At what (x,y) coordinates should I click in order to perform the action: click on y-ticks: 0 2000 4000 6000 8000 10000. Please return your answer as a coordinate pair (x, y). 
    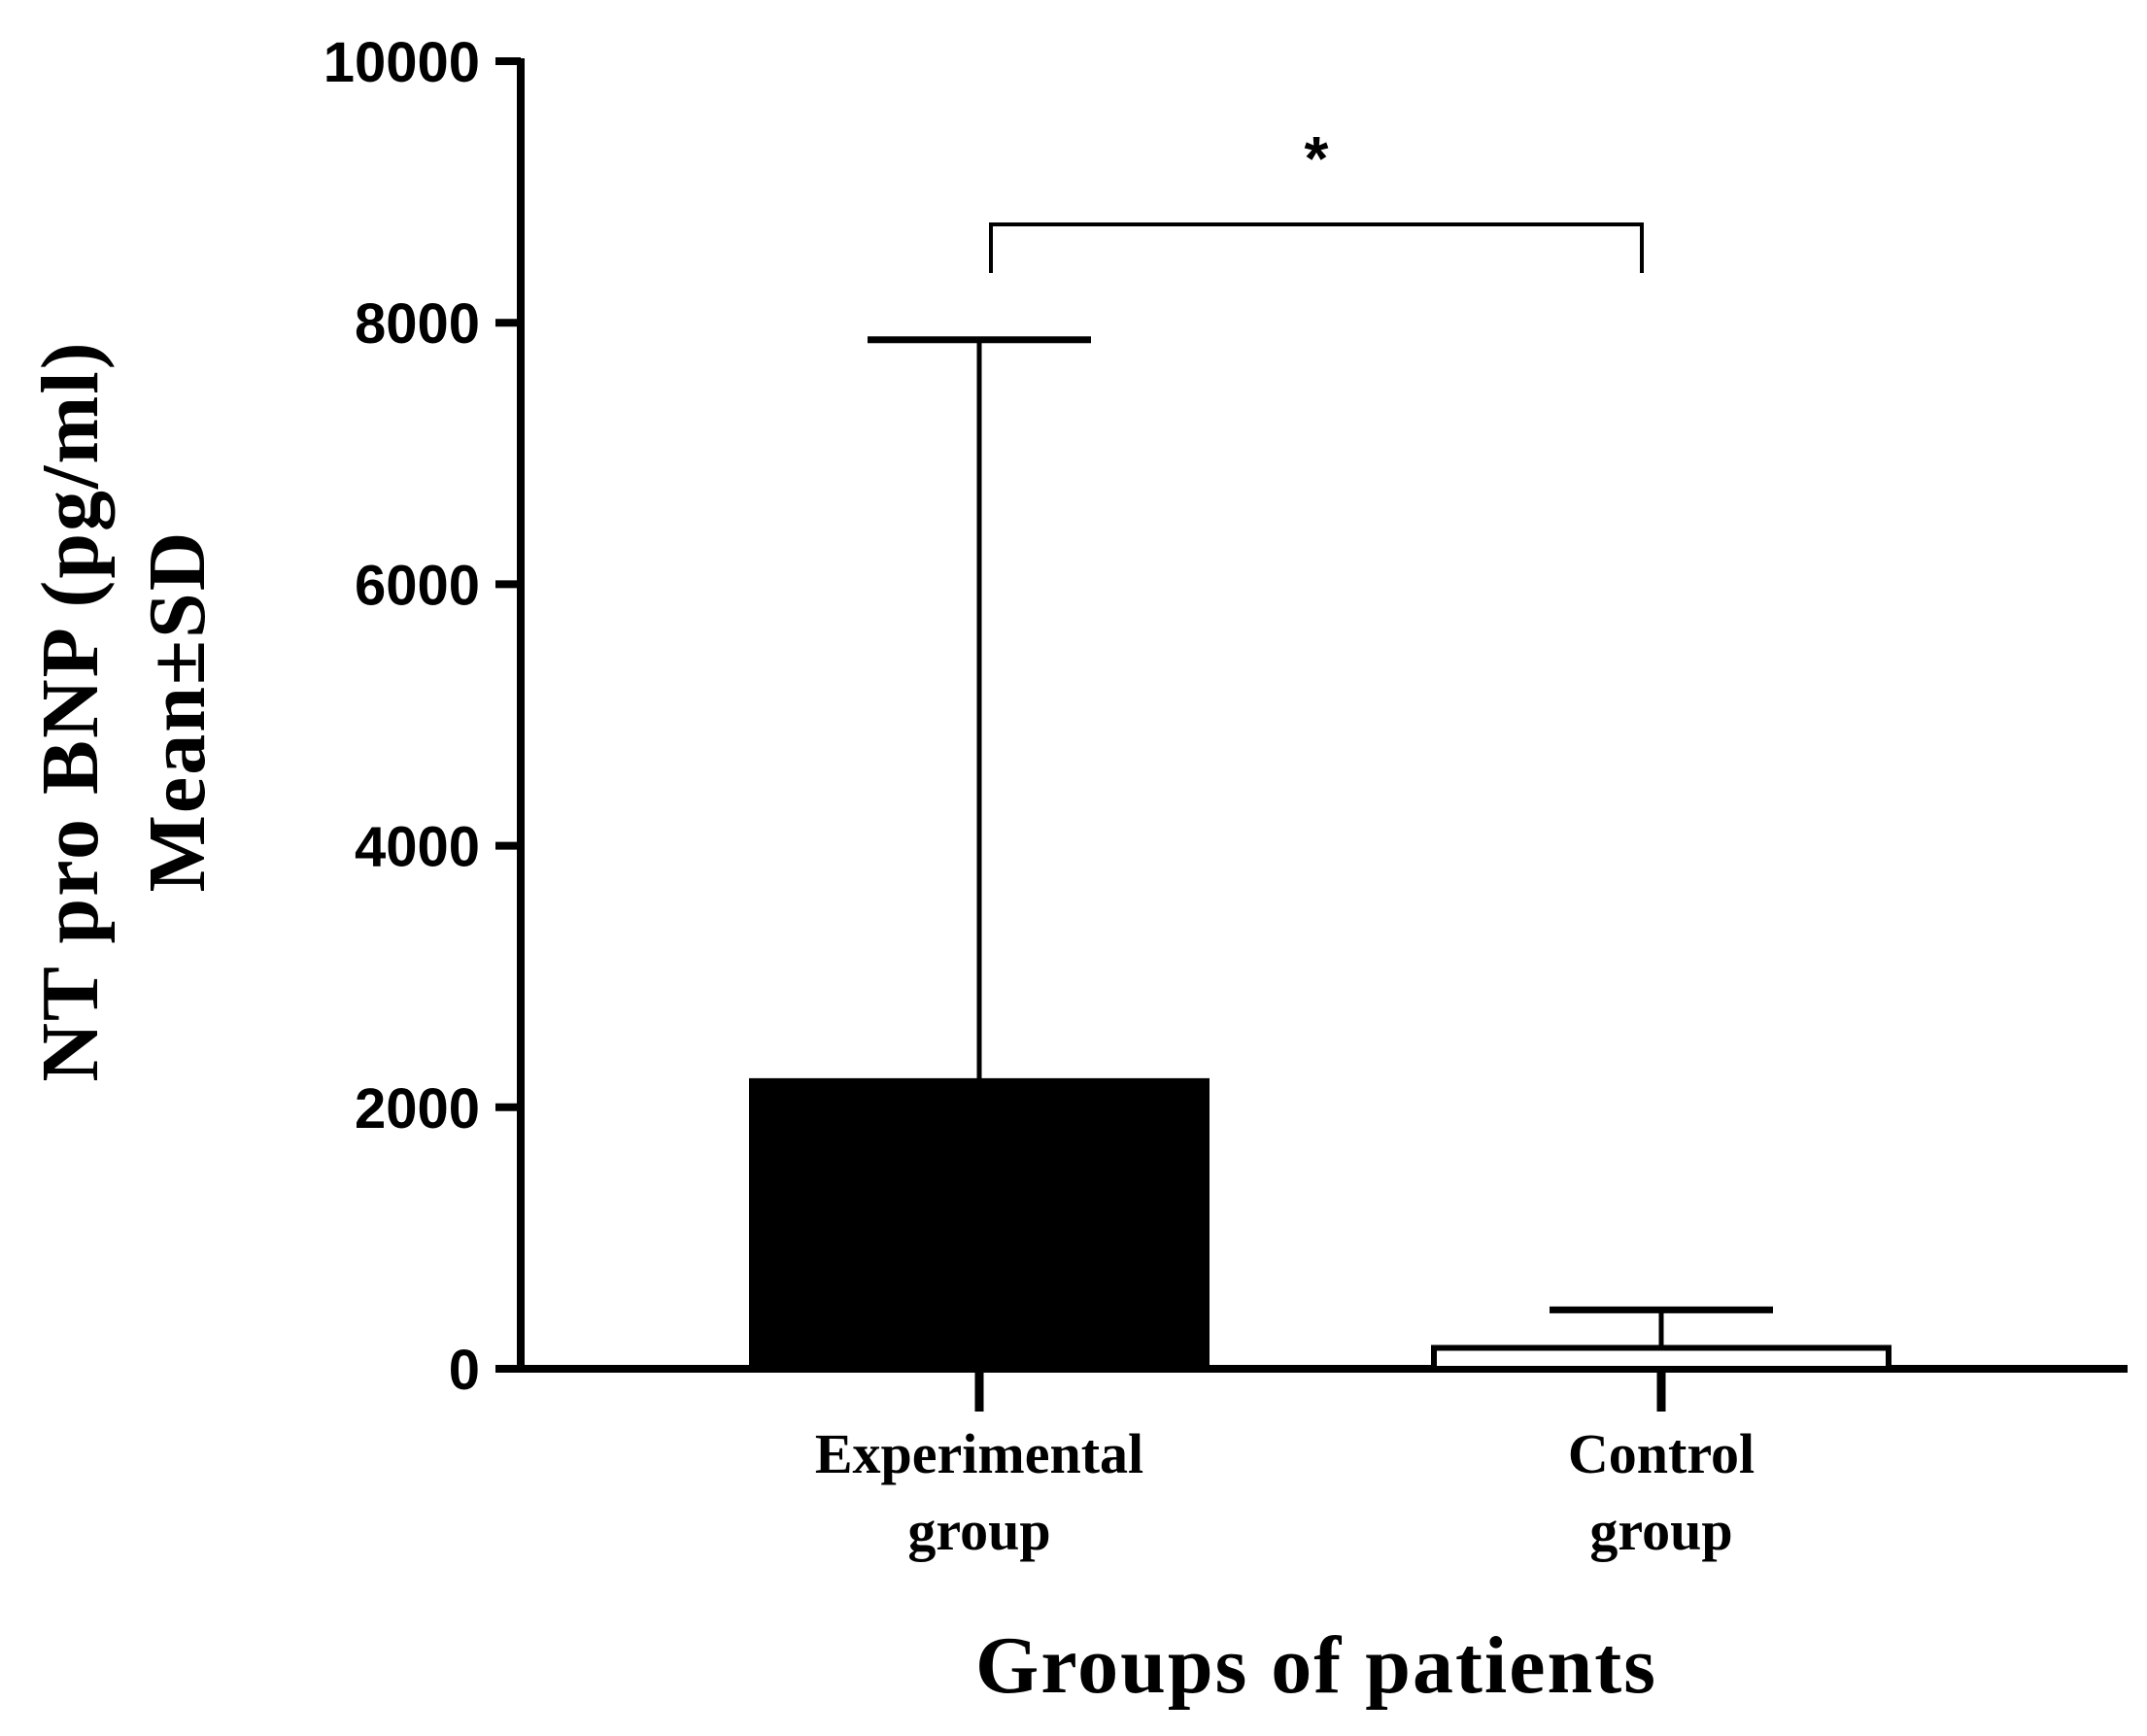
    Looking at the image, I should click on (422, 716).